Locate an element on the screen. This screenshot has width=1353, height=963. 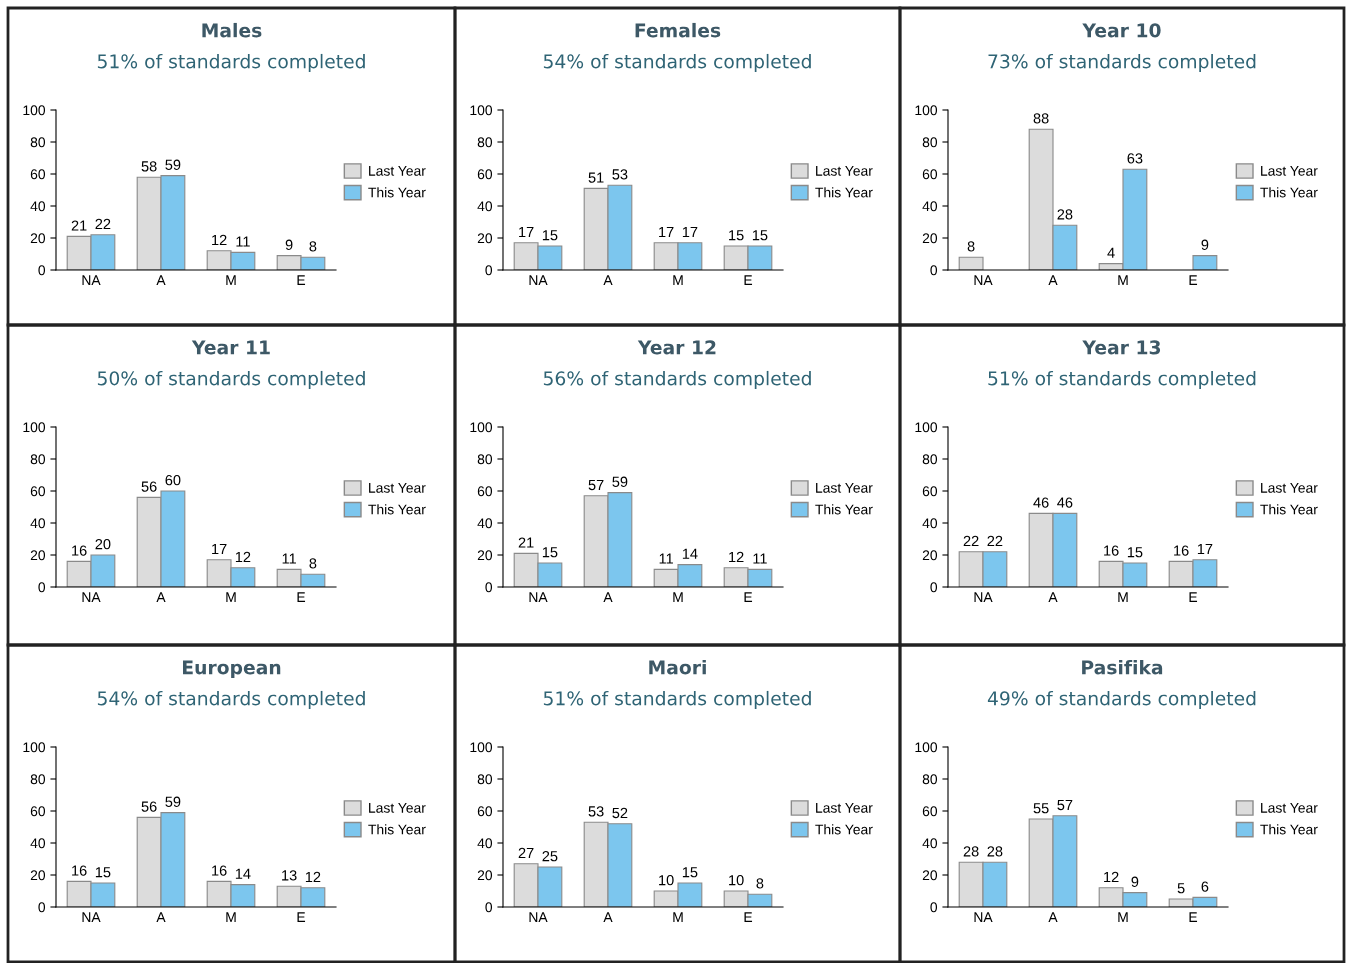
bar is located at coordinates (1205, 262).